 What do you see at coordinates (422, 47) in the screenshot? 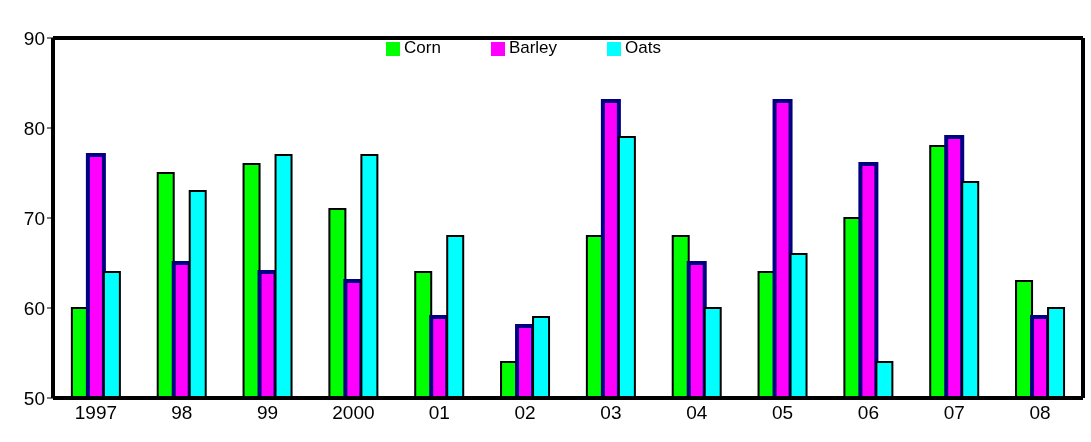
I see `legend-label: Corn` at bounding box center [422, 47].